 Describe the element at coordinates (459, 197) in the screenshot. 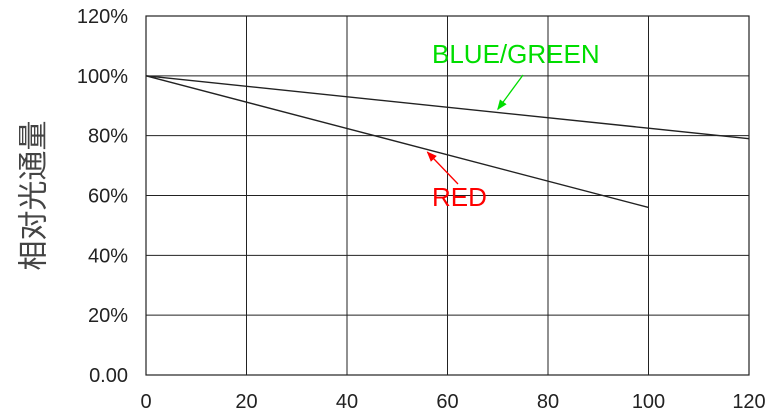

I see `annotation-label-red: RED` at that location.